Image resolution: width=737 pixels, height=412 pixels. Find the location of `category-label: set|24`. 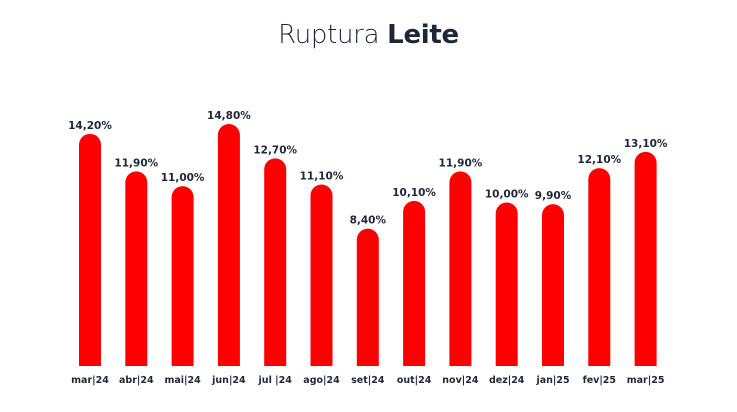

category-label: set|24 is located at coordinates (368, 380).